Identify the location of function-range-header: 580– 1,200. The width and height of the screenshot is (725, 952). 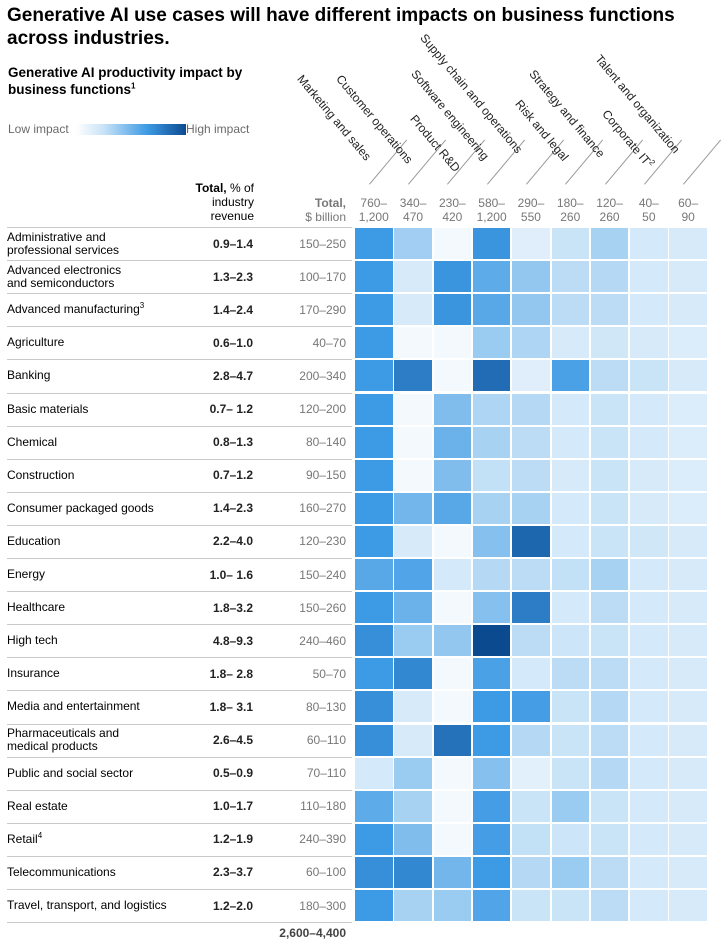
(492, 210).